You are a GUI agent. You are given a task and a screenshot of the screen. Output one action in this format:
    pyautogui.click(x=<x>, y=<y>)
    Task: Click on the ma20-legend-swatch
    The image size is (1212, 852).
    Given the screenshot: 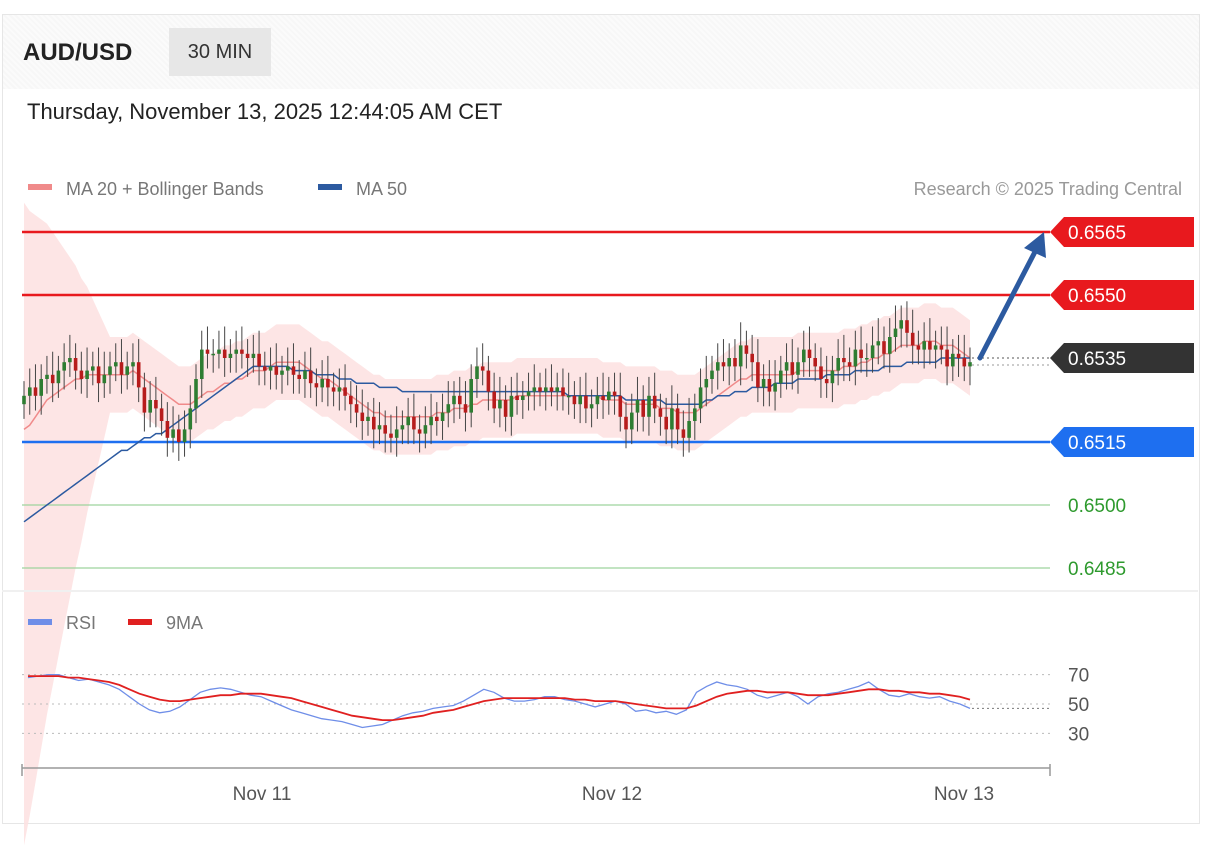 What is the action you would take?
    pyautogui.click(x=40, y=187)
    